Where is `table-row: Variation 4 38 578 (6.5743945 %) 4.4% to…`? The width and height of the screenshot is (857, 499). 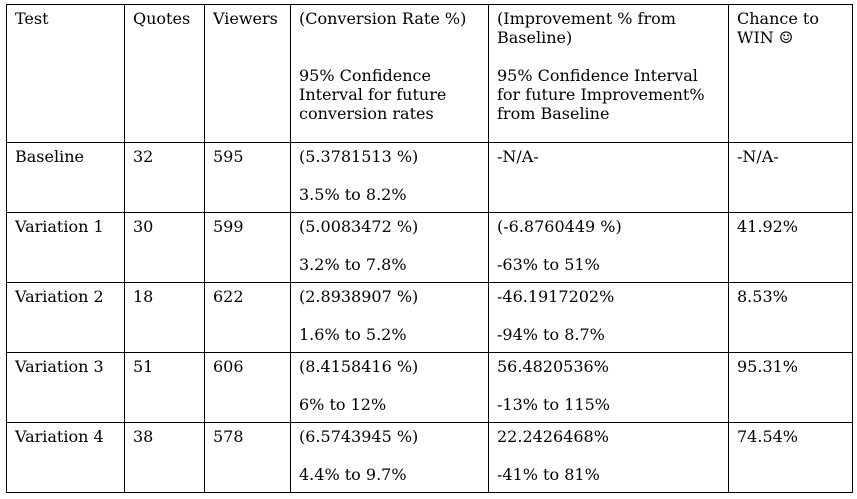 table-row: Variation 4 38 578 (6.5743945 %) 4.4% to… is located at coordinates (429, 457).